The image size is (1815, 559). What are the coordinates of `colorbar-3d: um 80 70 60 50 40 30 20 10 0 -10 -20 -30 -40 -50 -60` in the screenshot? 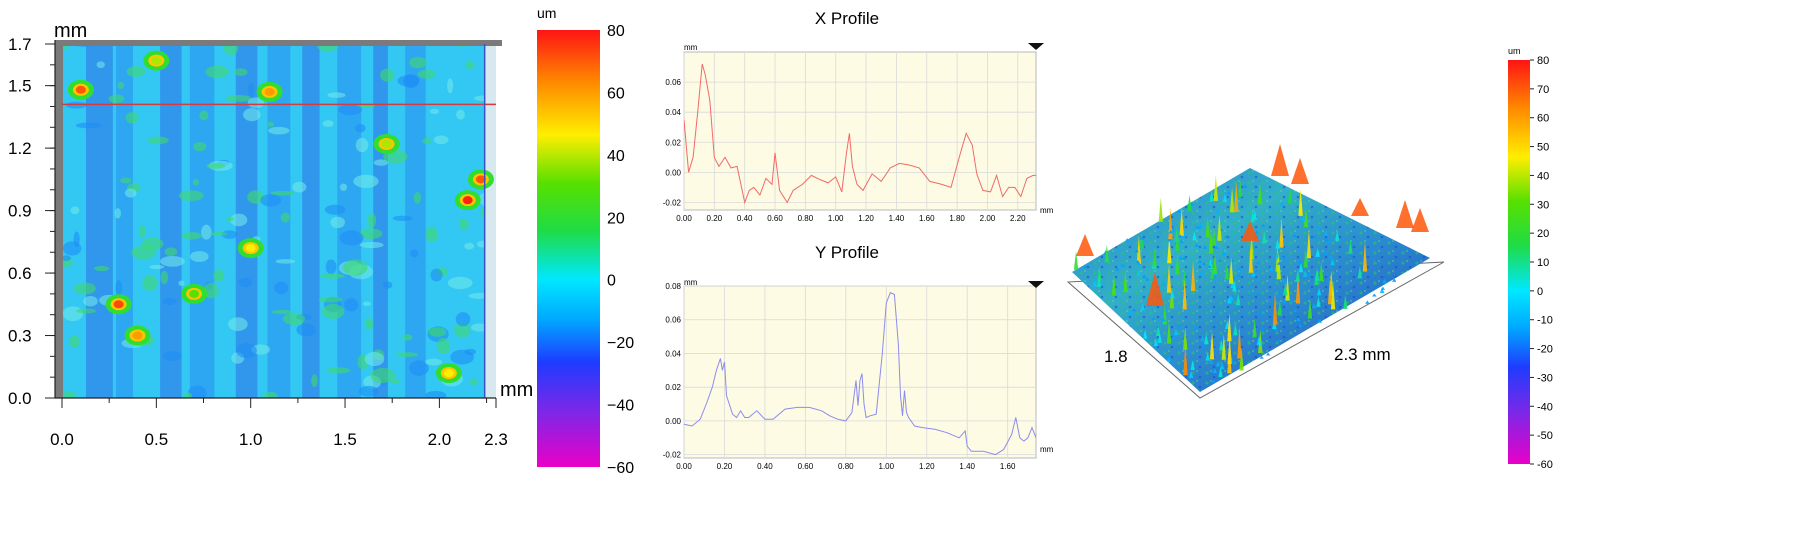 It's located at (1530, 258).